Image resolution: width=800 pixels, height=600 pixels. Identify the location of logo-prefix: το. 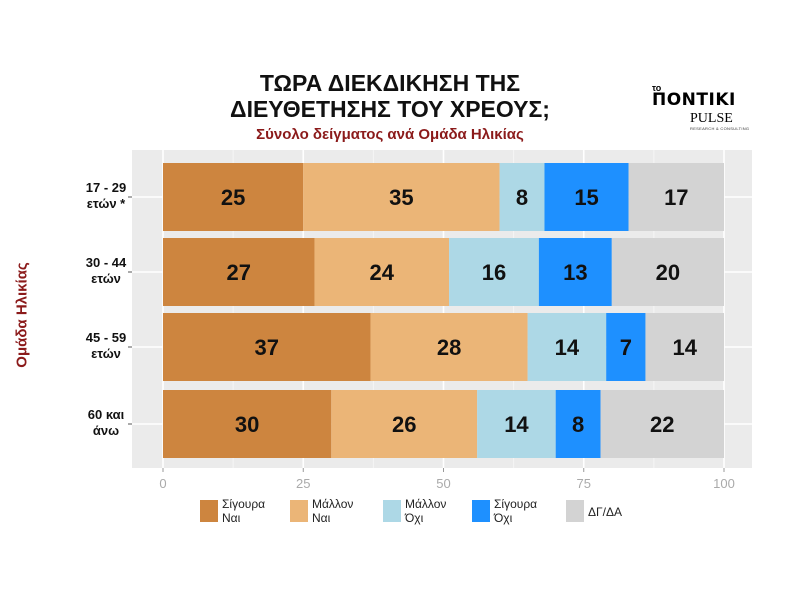
(657, 88).